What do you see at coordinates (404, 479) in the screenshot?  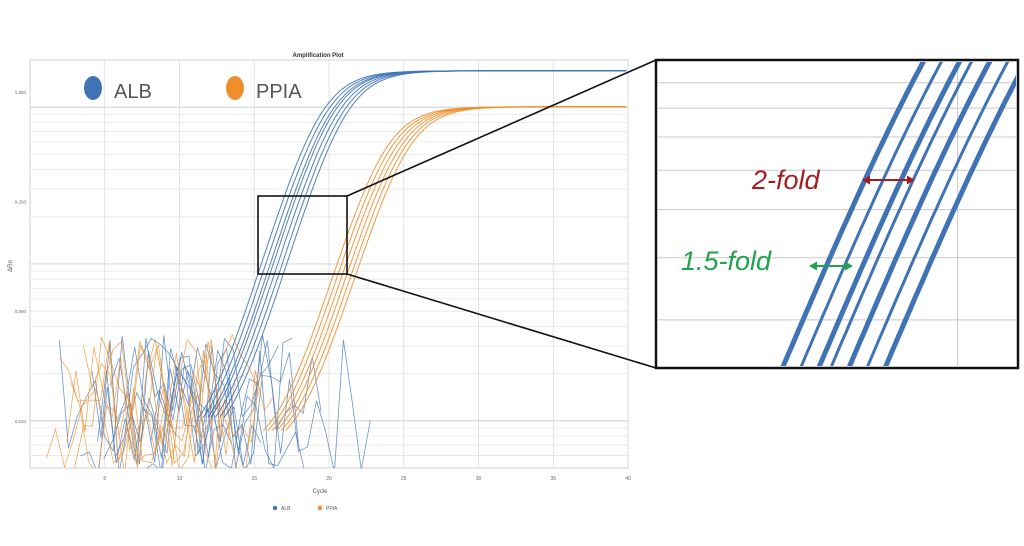 I see `x-tick-label: 25` at bounding box center [404, 479].